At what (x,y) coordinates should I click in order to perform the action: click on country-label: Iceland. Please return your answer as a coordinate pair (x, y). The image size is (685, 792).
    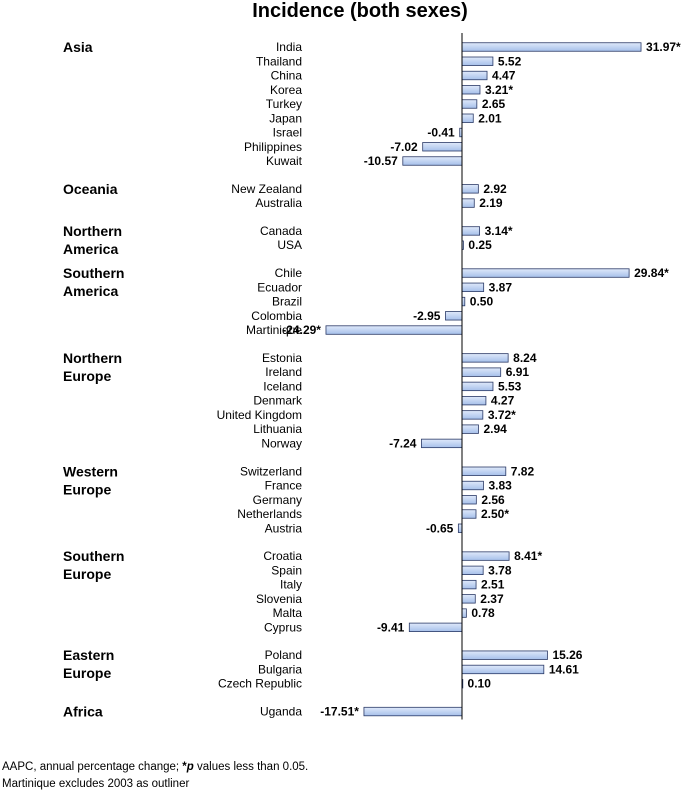
    Looking at the image, I should click on (282, 386).